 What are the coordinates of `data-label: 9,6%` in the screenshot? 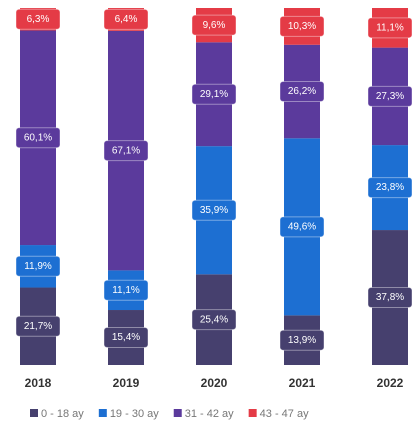 It's located at (214, 25).